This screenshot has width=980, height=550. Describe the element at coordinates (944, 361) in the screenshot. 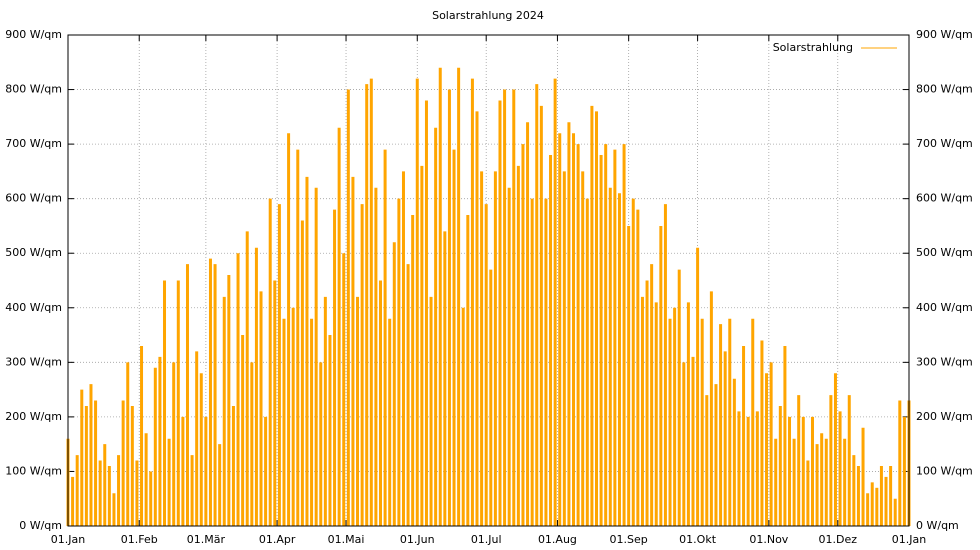

I see `y2-tick-label: 300 W/qm` at that location.